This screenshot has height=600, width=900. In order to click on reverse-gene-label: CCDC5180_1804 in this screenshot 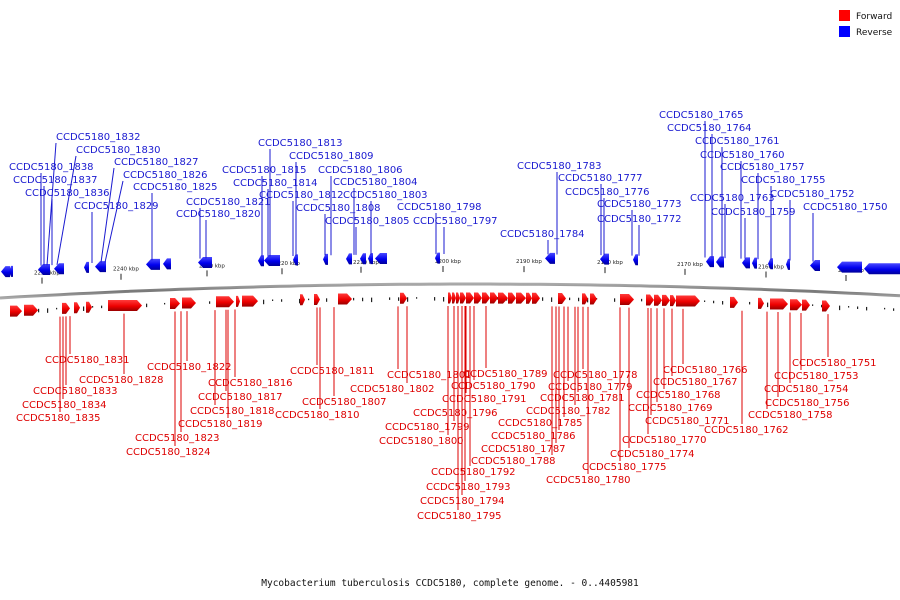, I will do `click(375, 182)`.